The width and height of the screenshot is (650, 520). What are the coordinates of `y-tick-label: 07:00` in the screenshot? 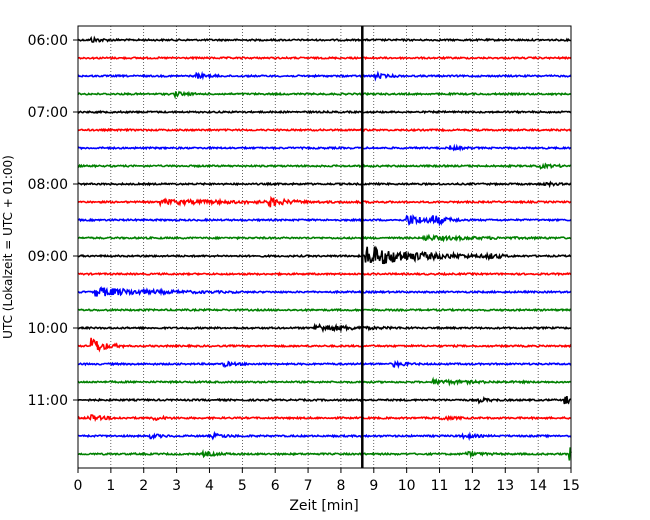 It's located at (48, 113).